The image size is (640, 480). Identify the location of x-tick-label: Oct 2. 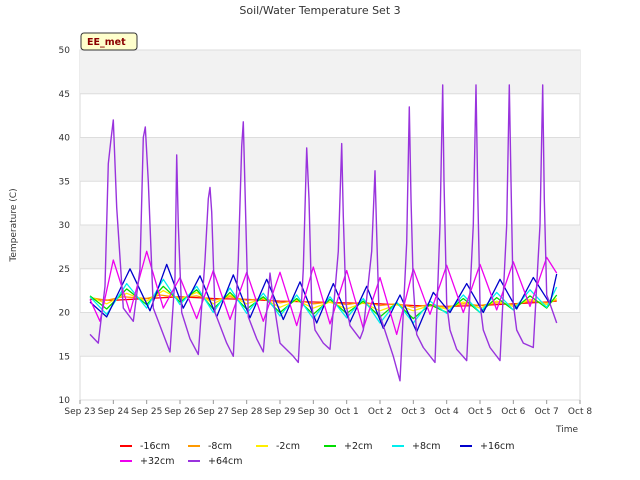
(380, 412).